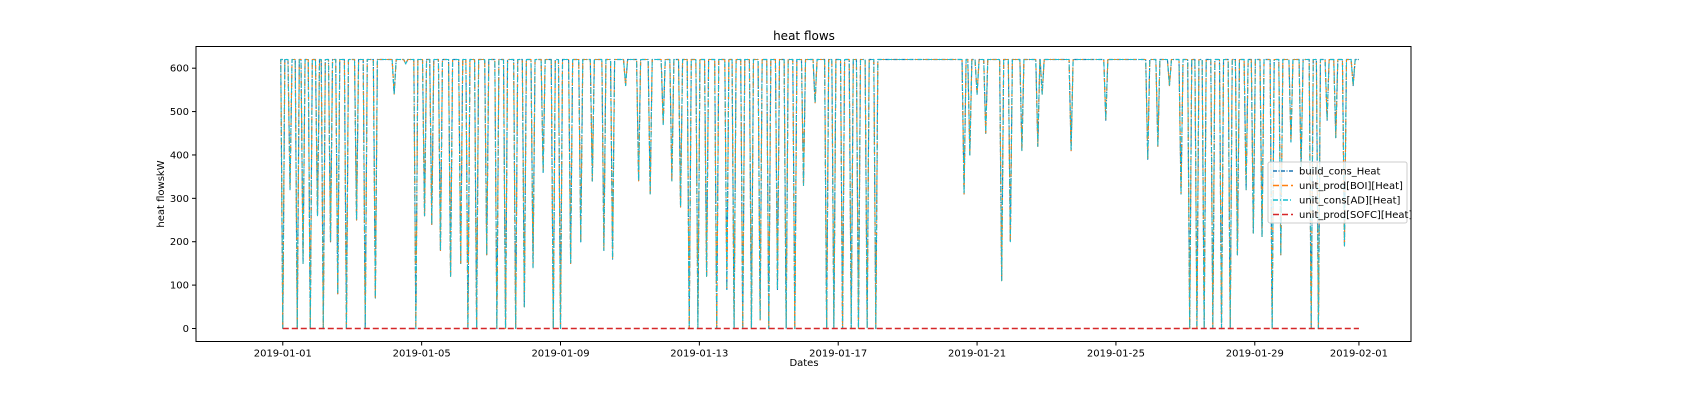 Image resolution: width=1684 pixels, height=417 pixels. I want to click on x-tick-label: 2019-01-05, so click(422, 354).